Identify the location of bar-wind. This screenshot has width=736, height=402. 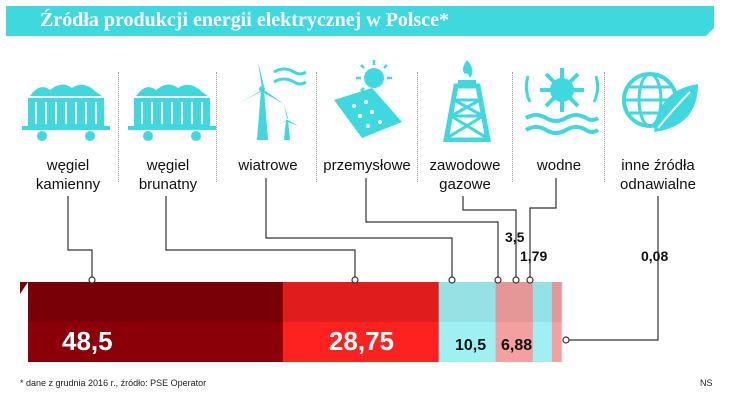
(467, 322).